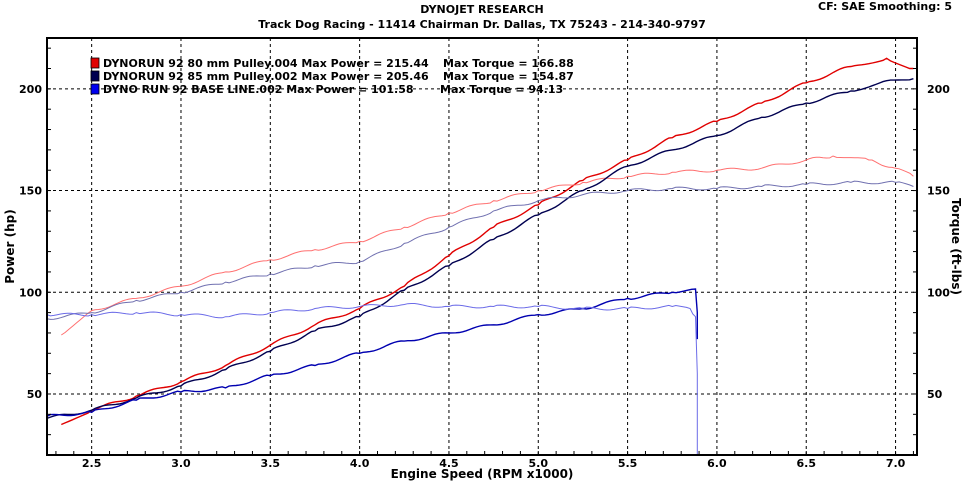 The height and width of the screenshot is (485, 964). Describe the element at coordinates (896, 463) in the screenshot. I see `x-tick-label: 7.0` at that location.